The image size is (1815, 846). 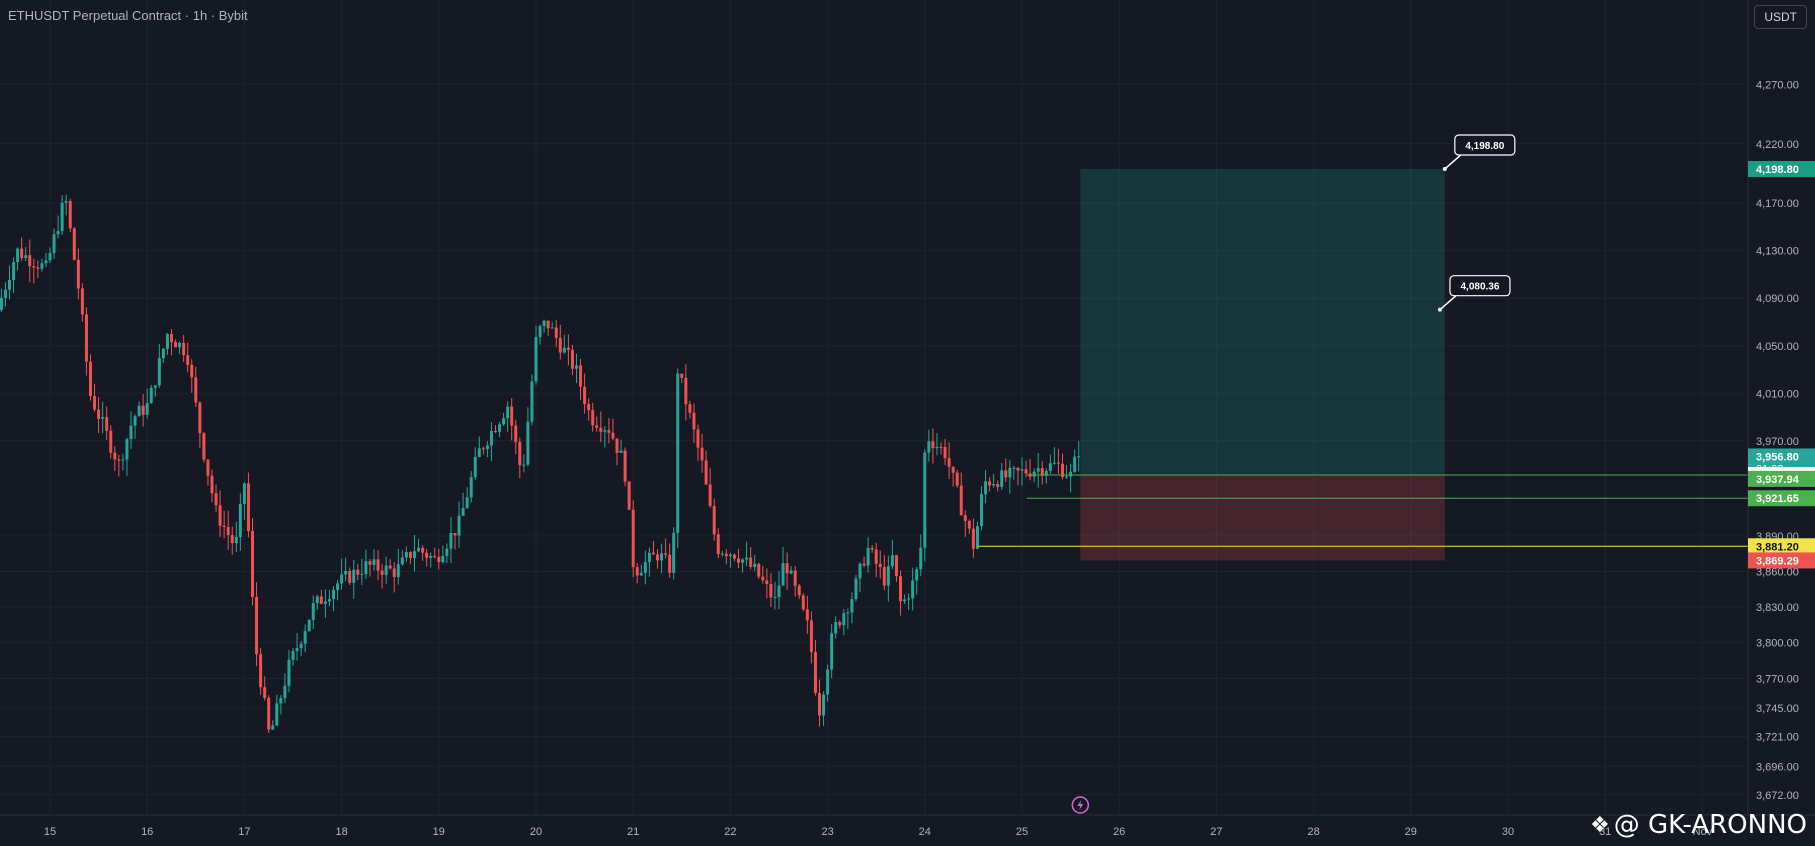 I want to click on price-label-bg, so click(x=1781, y=498).